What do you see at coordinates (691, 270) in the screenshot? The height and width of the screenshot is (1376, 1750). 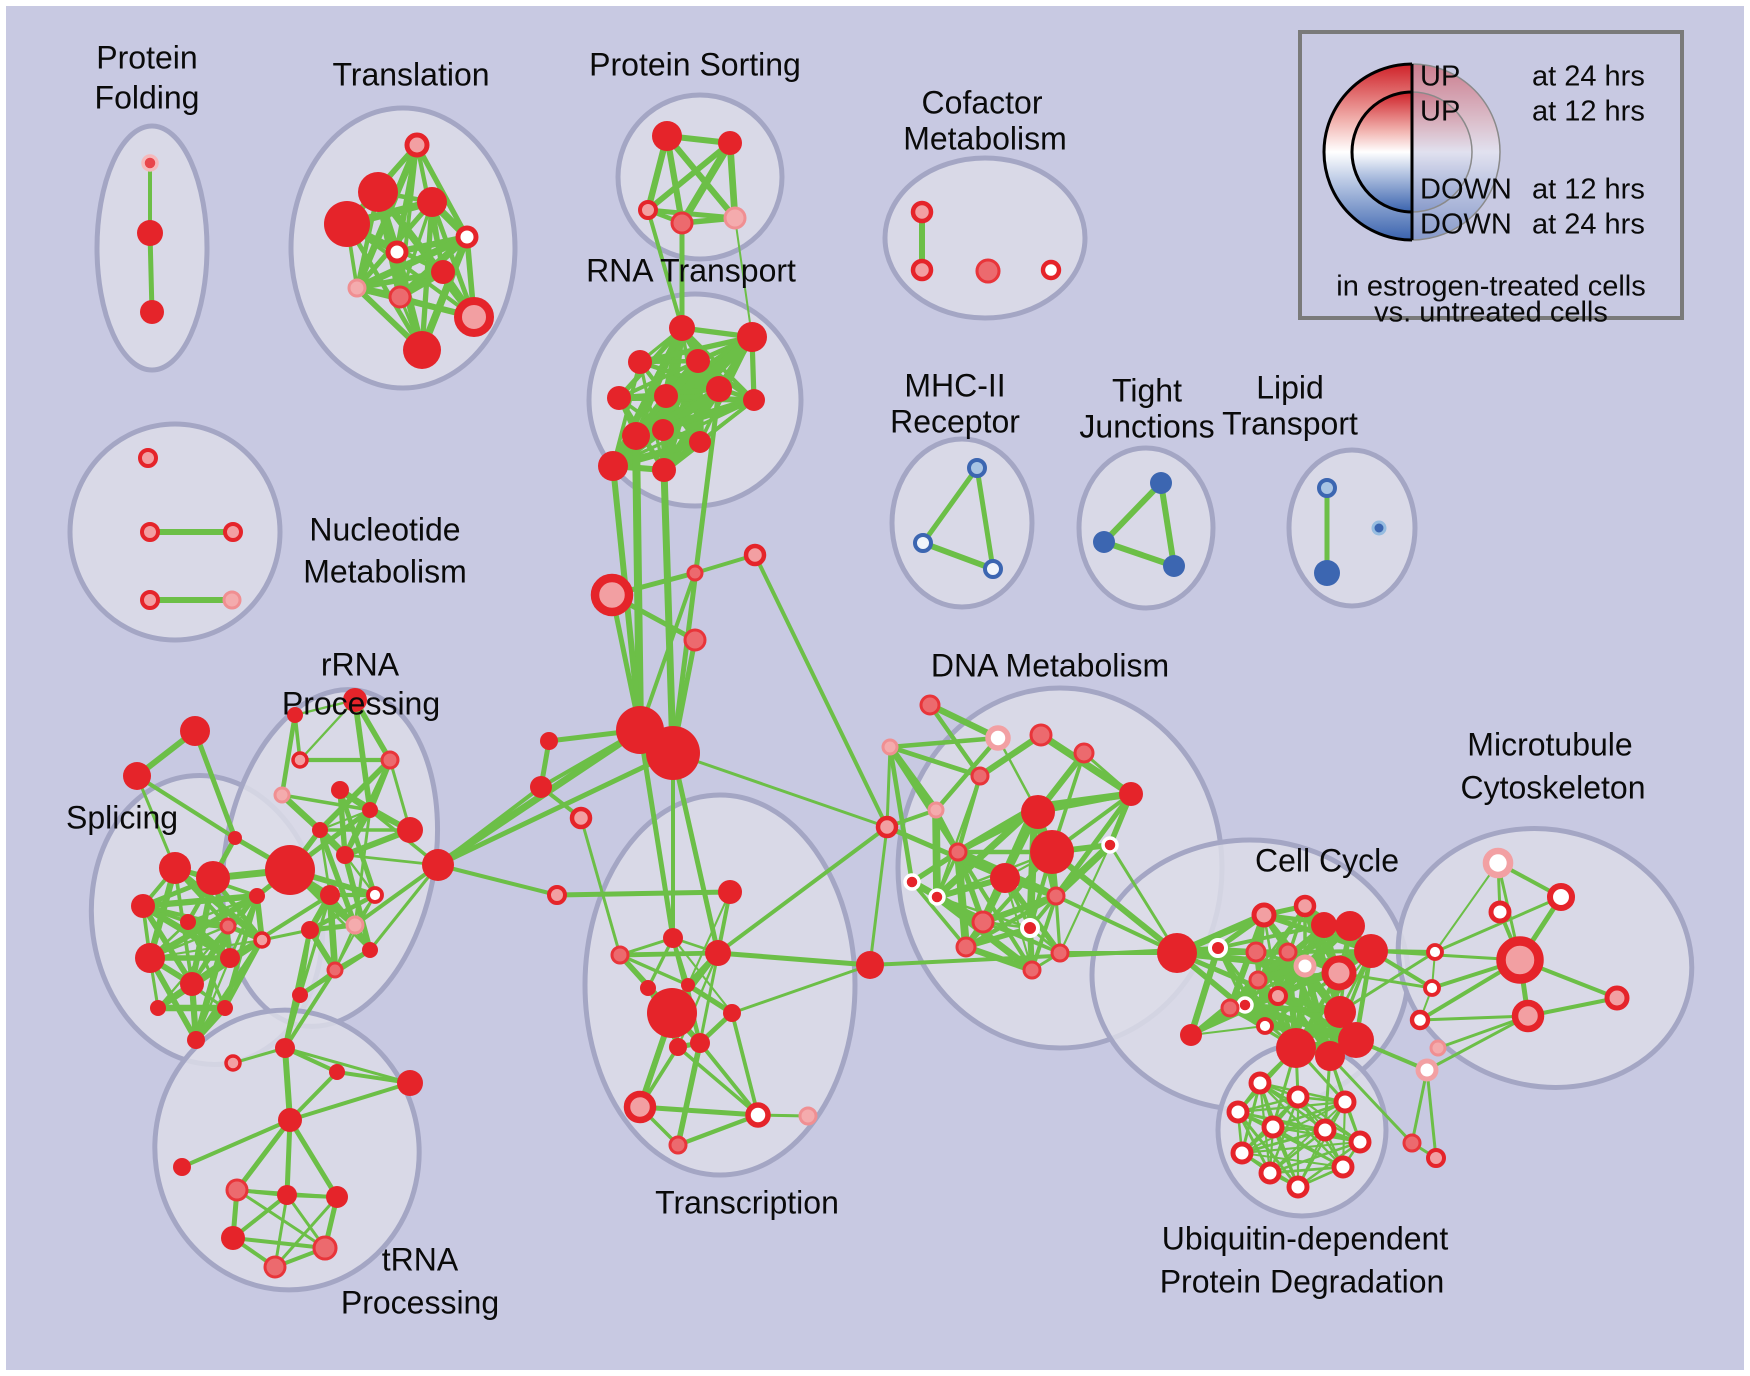 I see `cluster-label-rna-transport: RNA Transport` at bounding box center [691, 270].